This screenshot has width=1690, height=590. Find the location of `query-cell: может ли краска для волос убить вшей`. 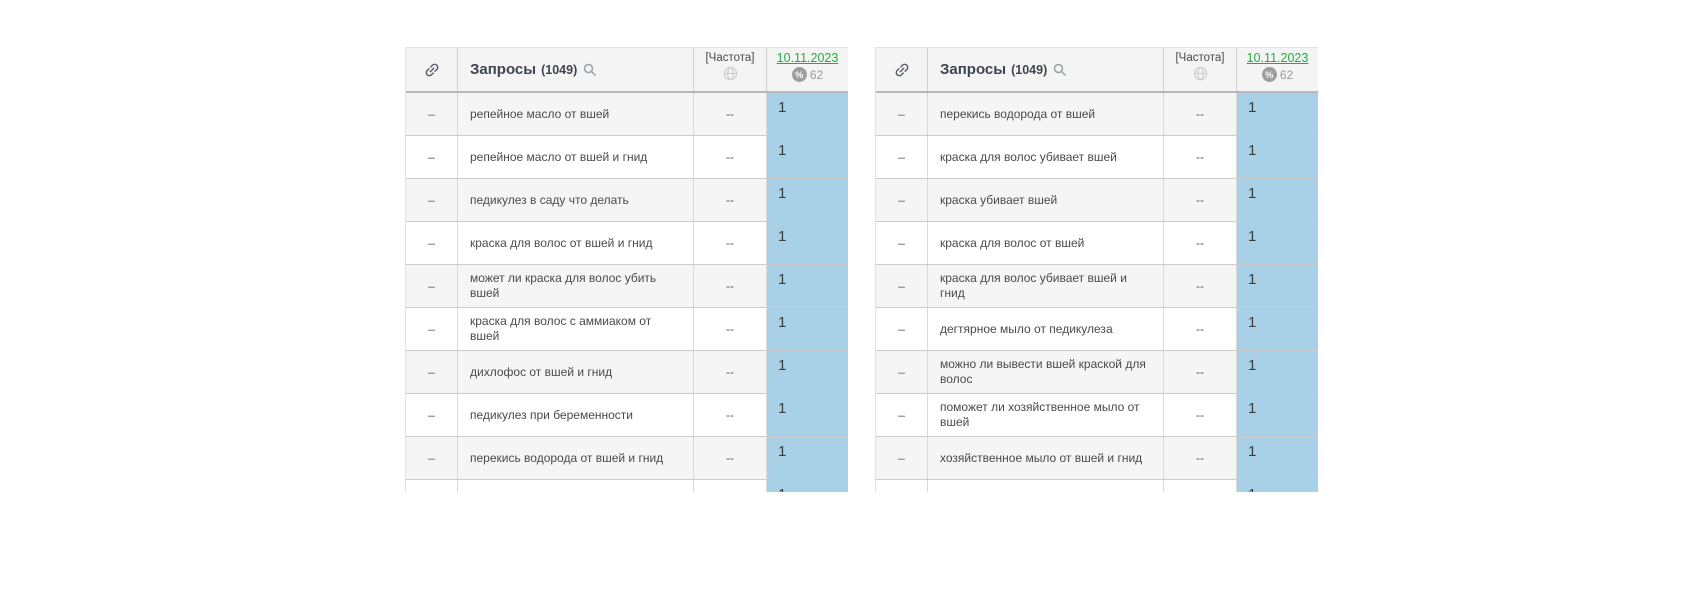

query-cell: может ли краска для волос убить вшей is located at coordinates (576, 286).